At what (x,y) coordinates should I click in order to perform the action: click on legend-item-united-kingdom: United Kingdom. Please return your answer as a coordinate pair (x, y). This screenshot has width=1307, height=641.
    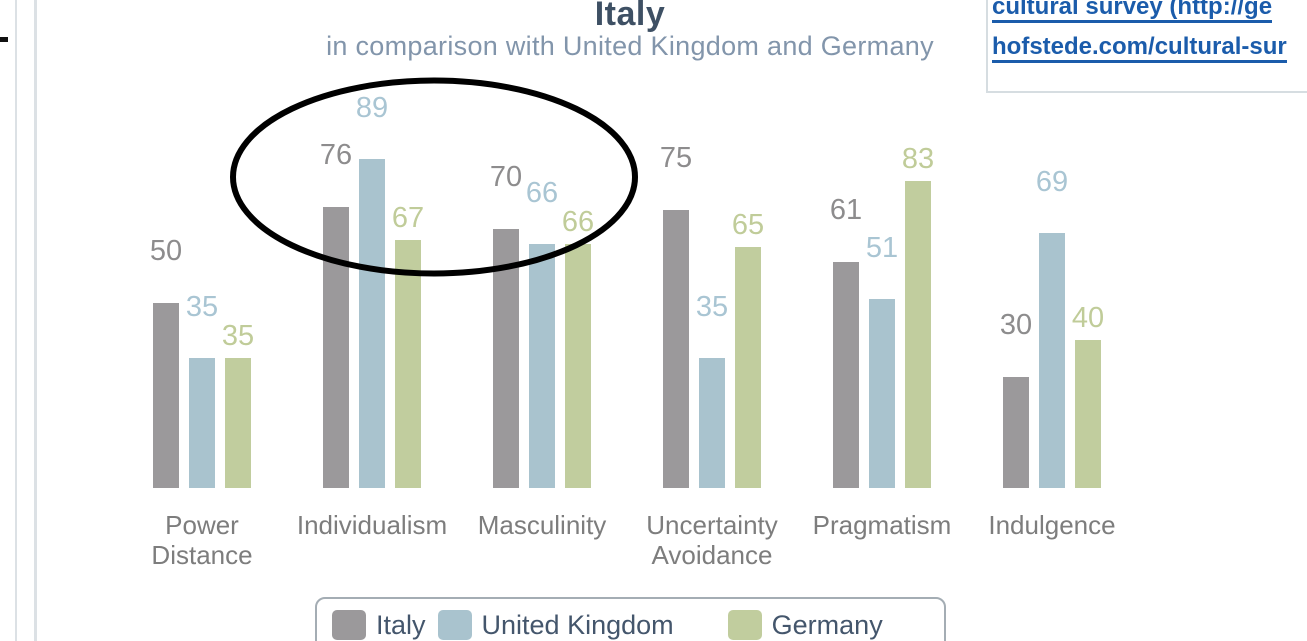
    Looking at the image, I should click on (555, 625).